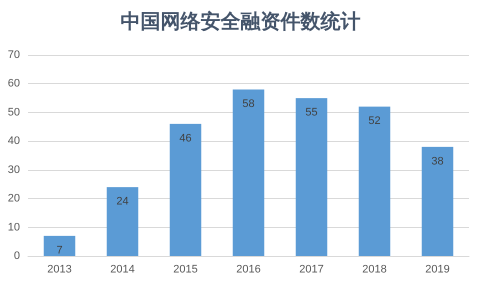  Describe the element at coordinates (122, 202) in the screenshot. I see `data-label: 24` at that location.